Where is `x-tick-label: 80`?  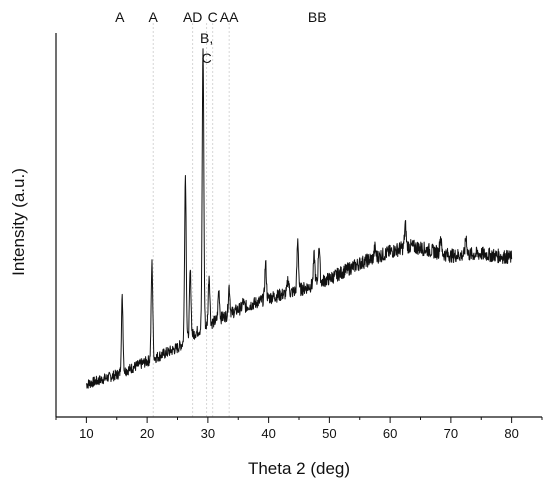 x-tick-label: 80 is located at coordinates (511, 433).